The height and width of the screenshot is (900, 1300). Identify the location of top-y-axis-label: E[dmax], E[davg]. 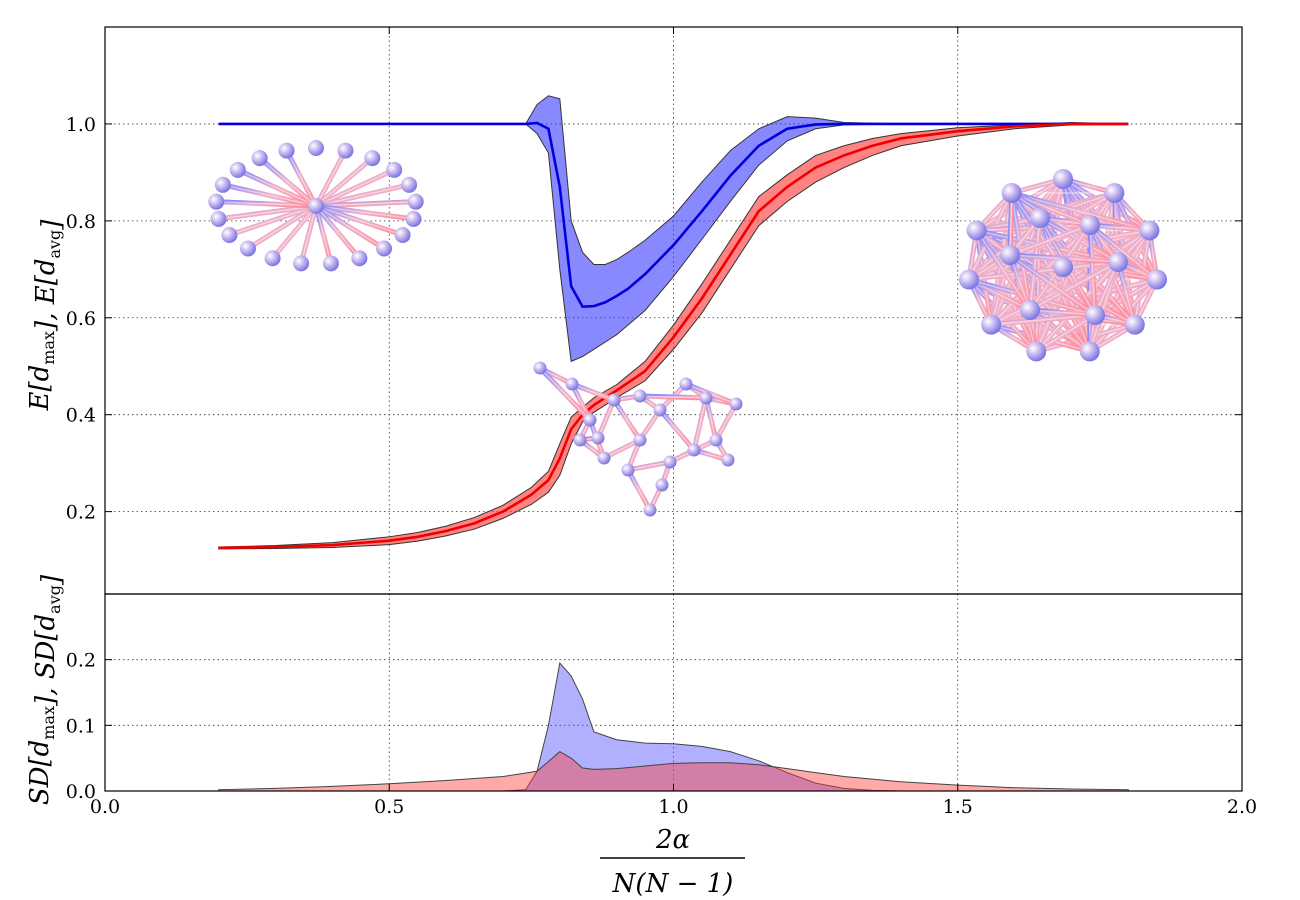
(46, 315).